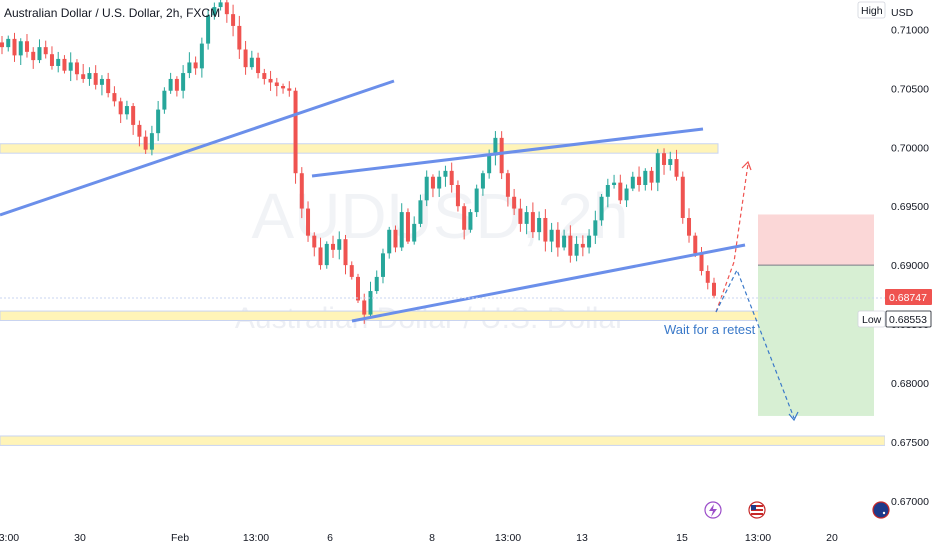 Image resolution: width=932 pixels, height=550 pixels. I want to click on short-position-tool, so click(816, 315).